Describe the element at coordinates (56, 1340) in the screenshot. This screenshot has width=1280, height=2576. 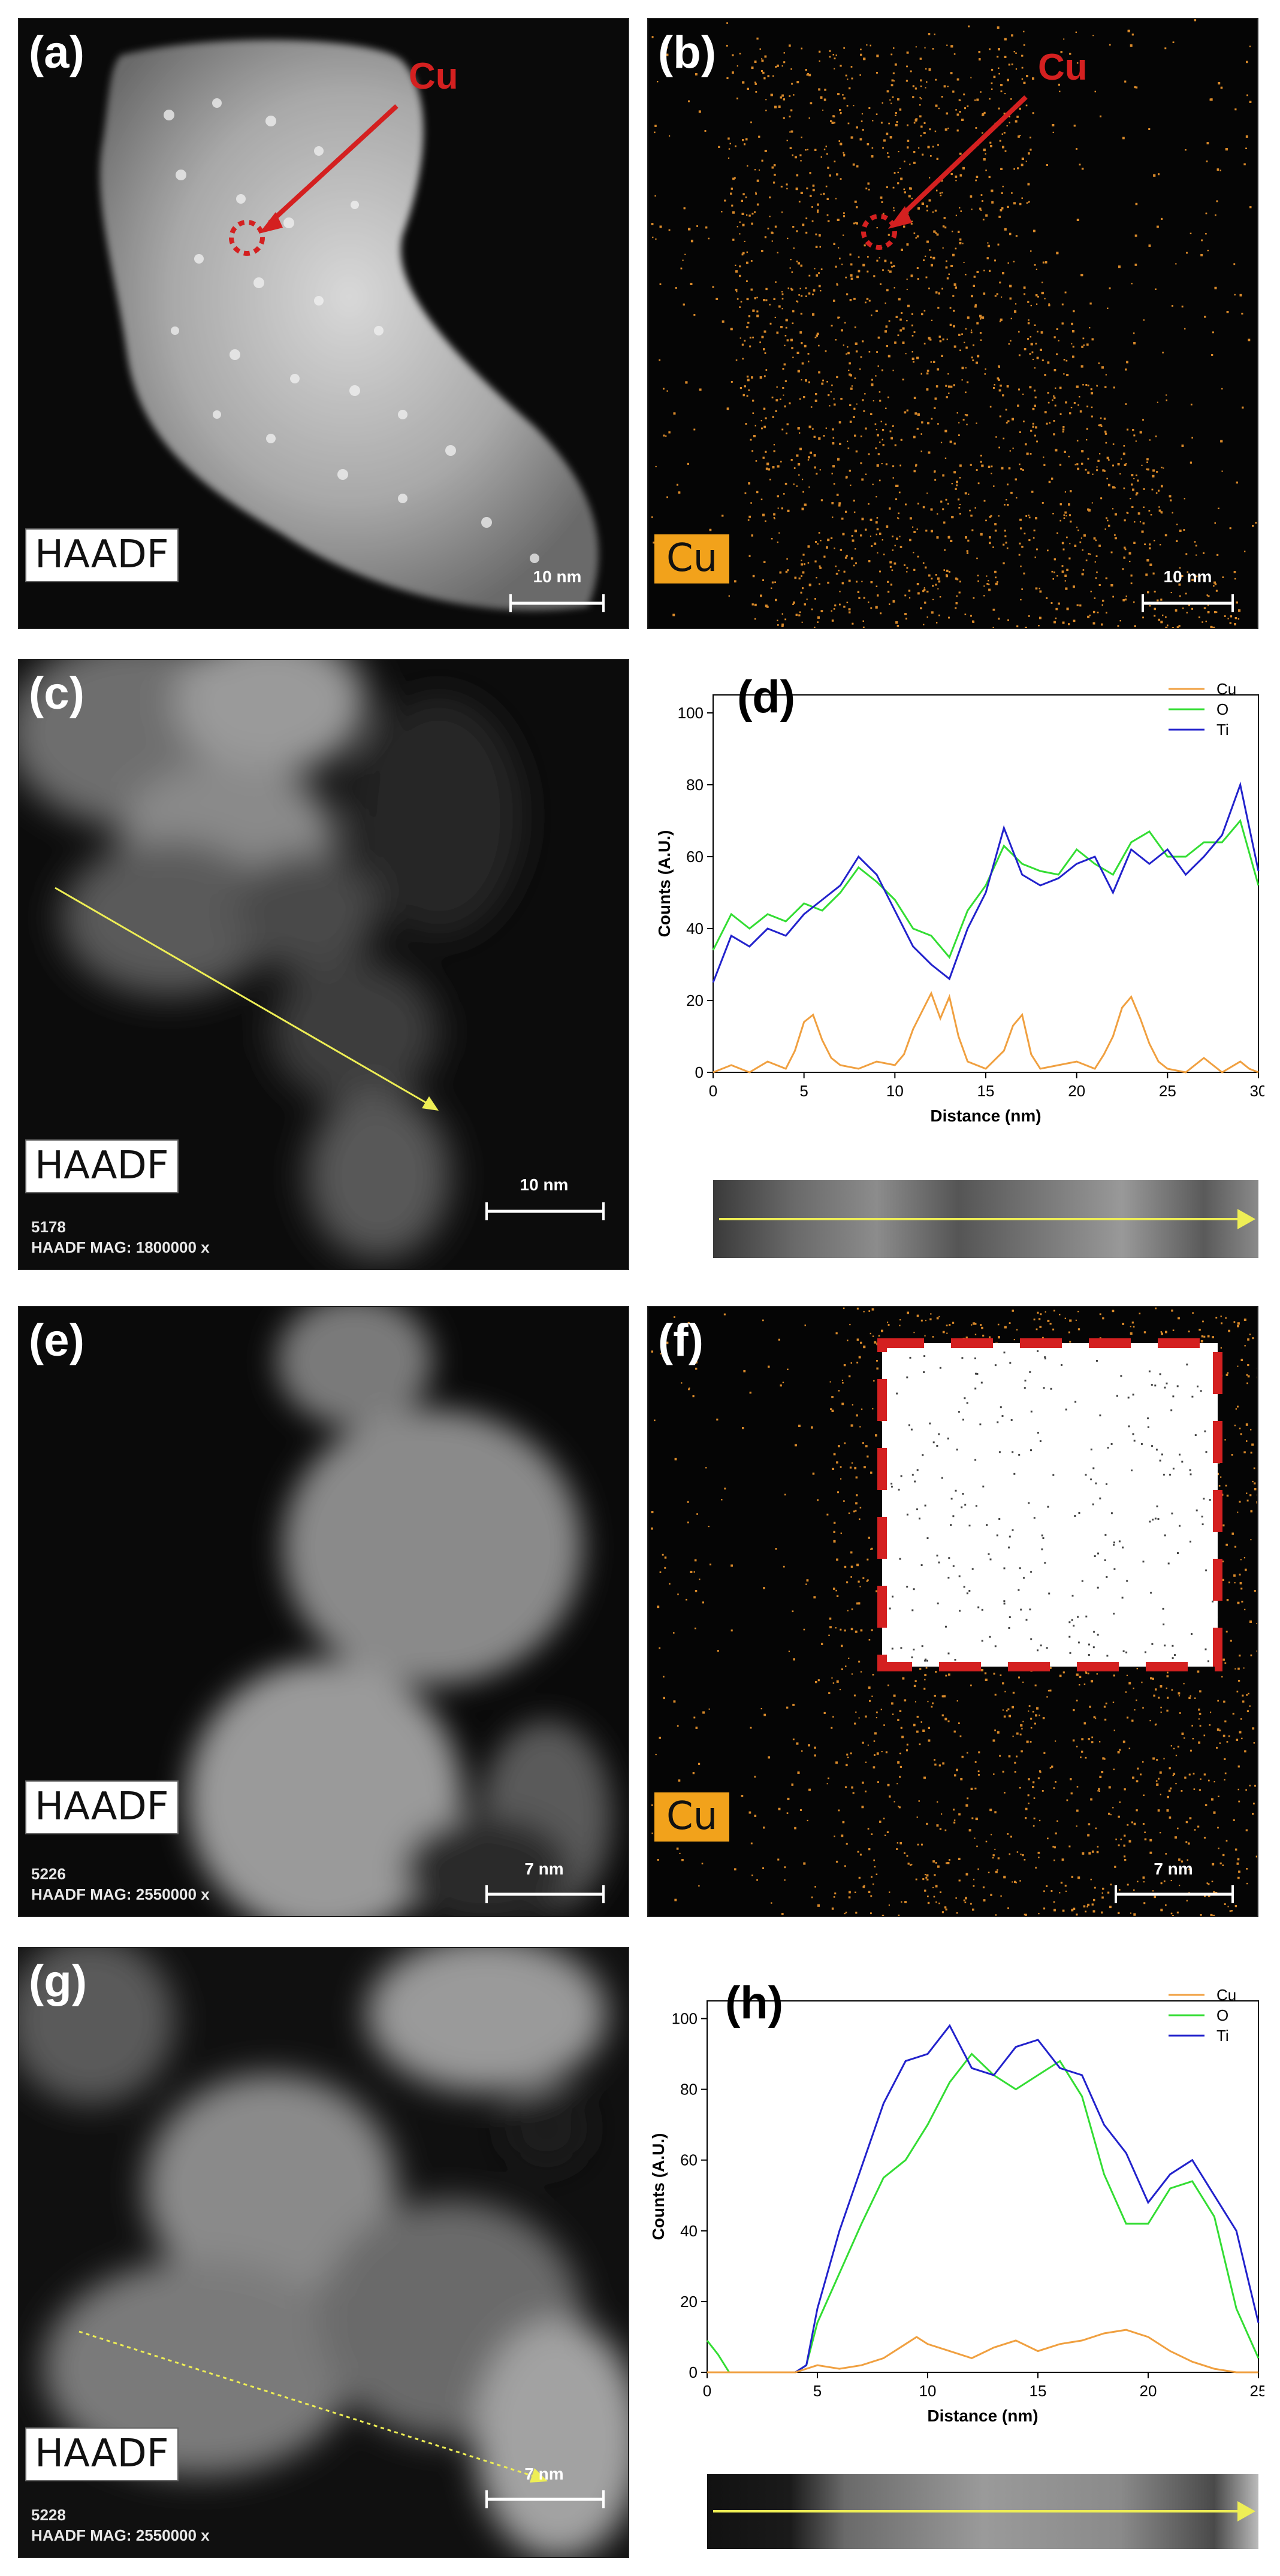
I see `panel-e-label: (e)` at that location.